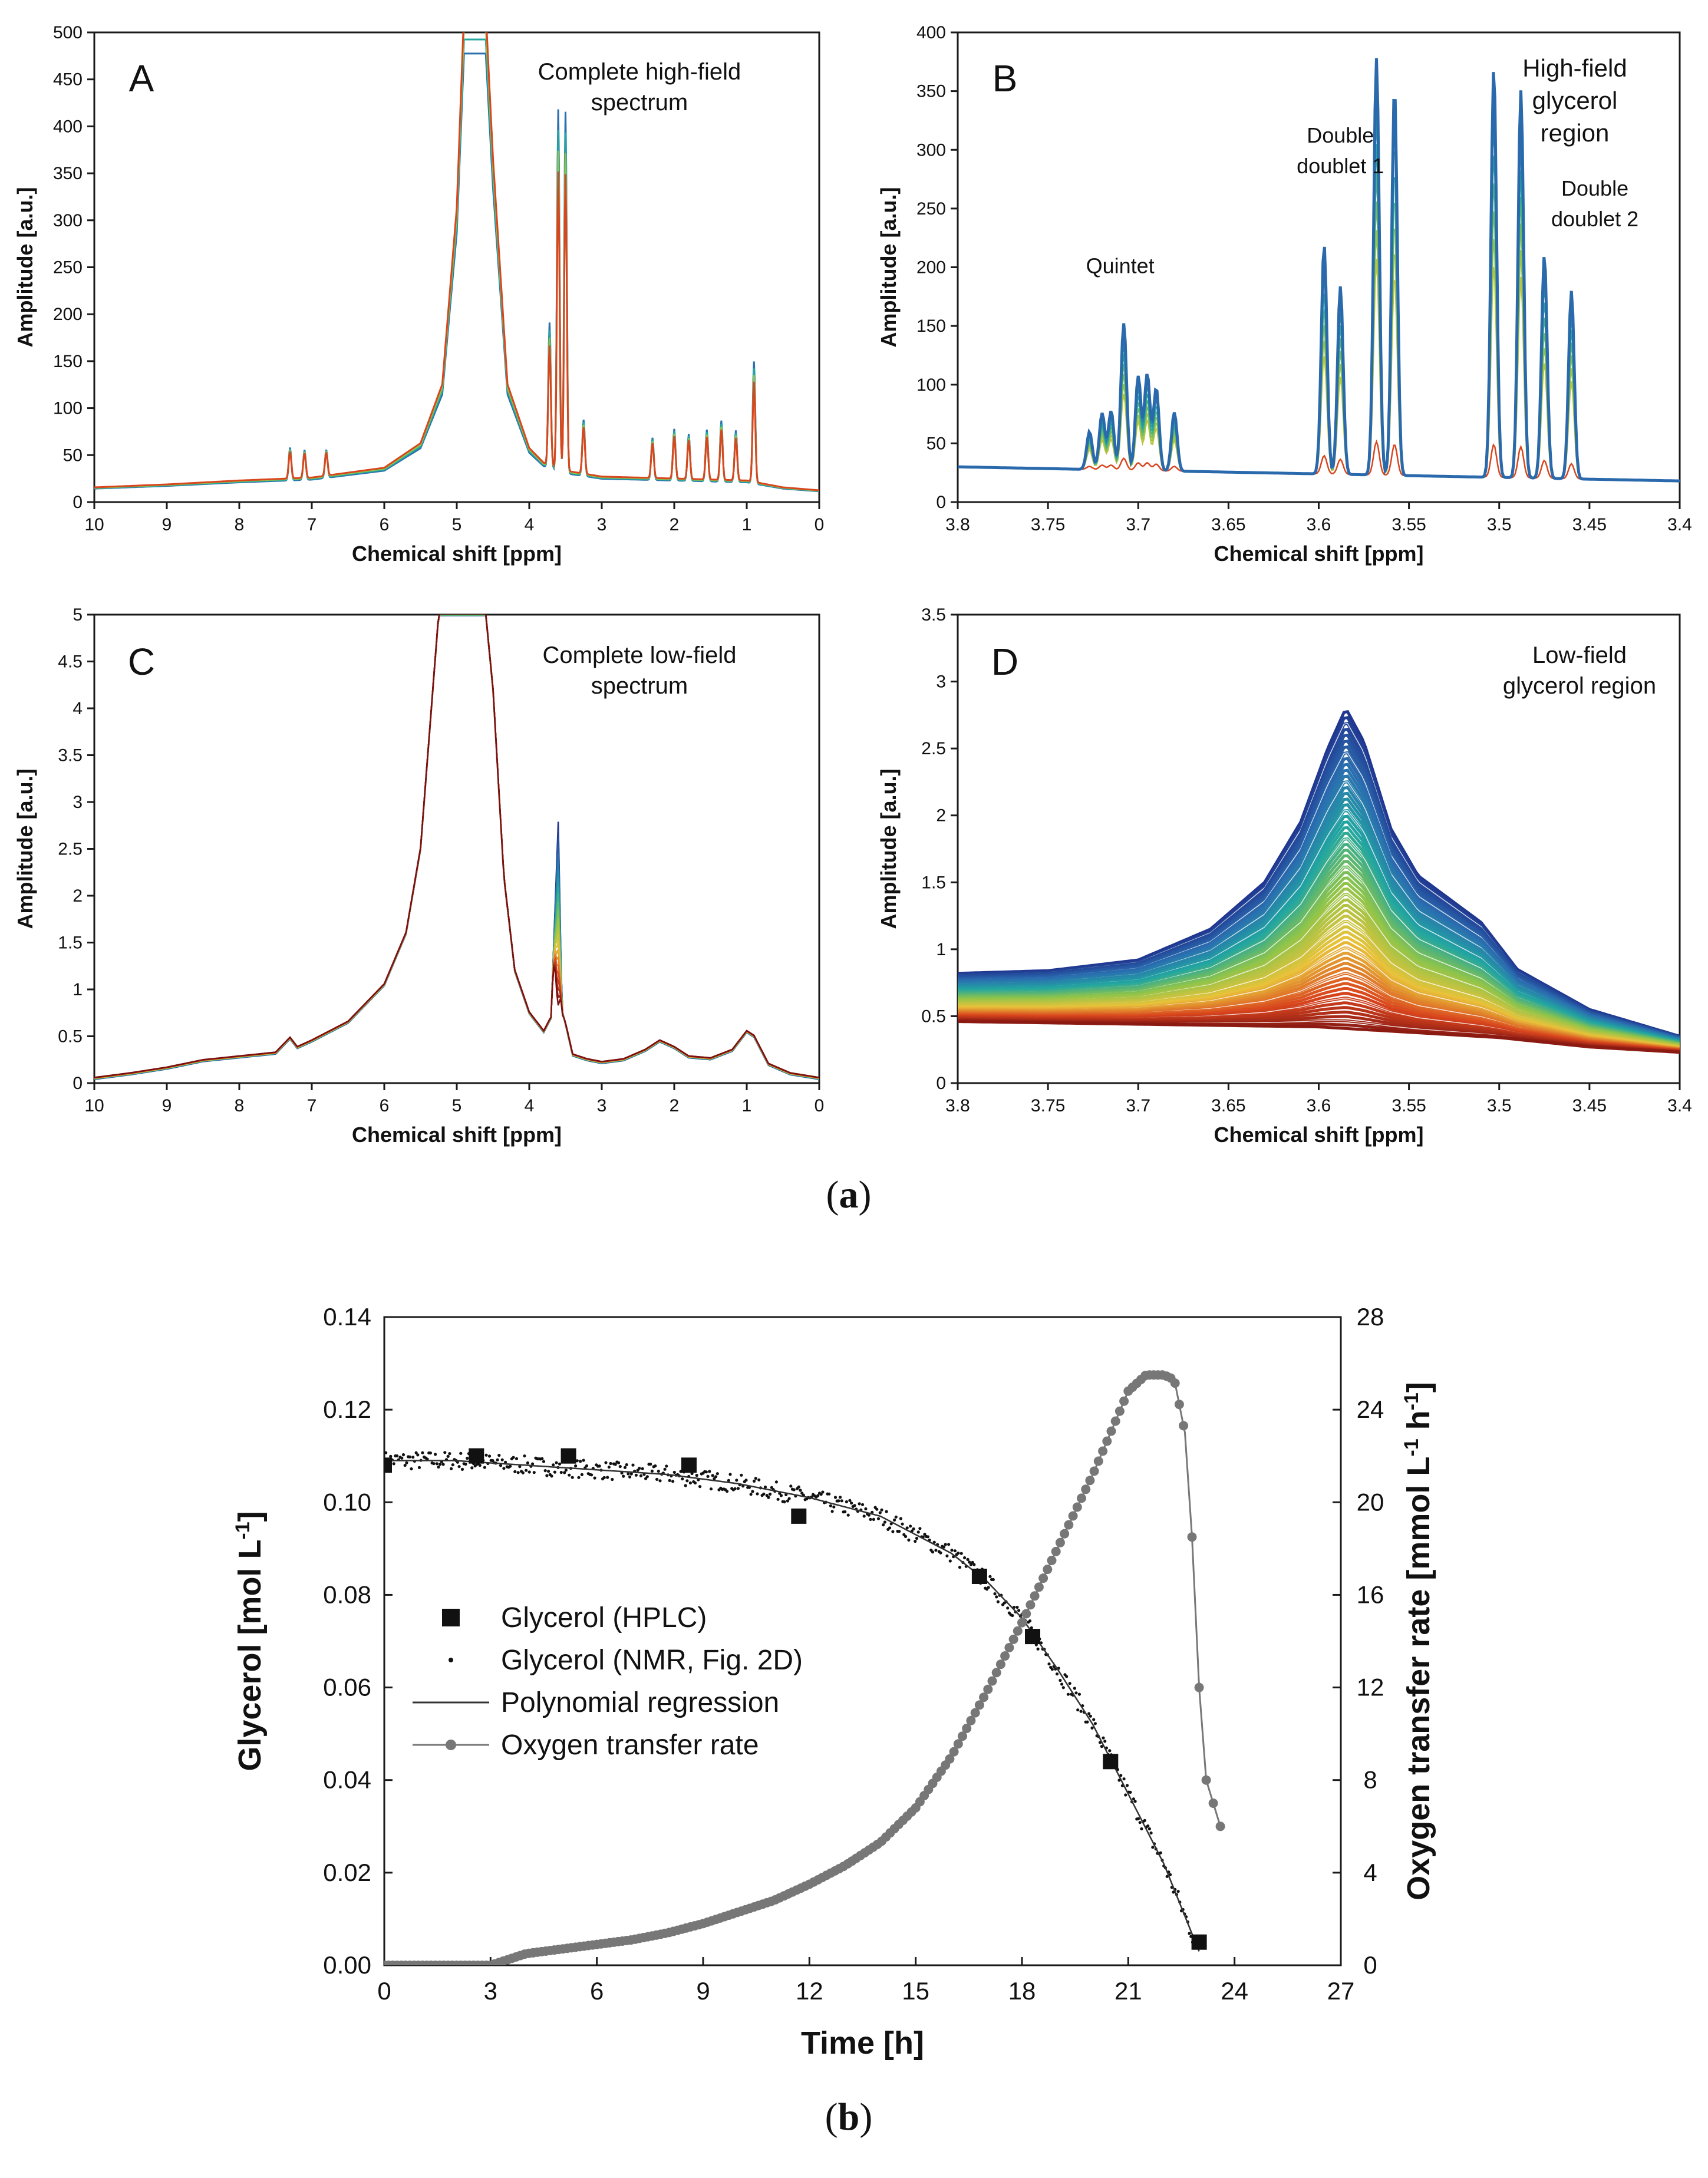 The image size is (1708, 2178). What do you see at coordinates (1575, 133) in the screenshot?
I see `panel-b-annotation: region` at bounding box center [1575, 133].